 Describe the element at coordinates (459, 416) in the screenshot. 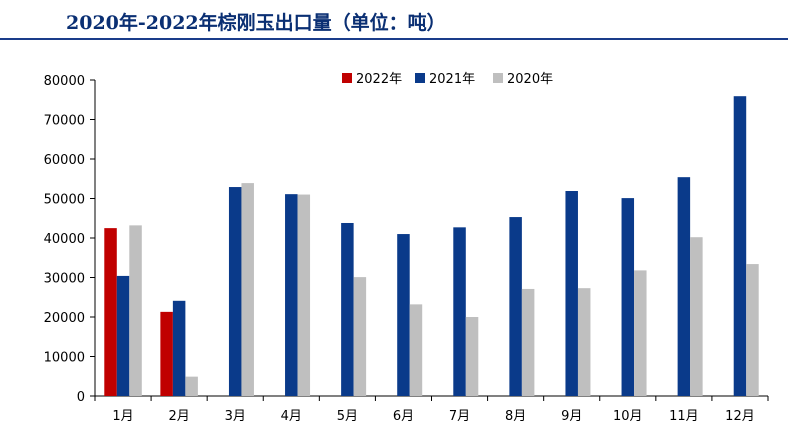

I see `x-tick-label: 7月` at that location.